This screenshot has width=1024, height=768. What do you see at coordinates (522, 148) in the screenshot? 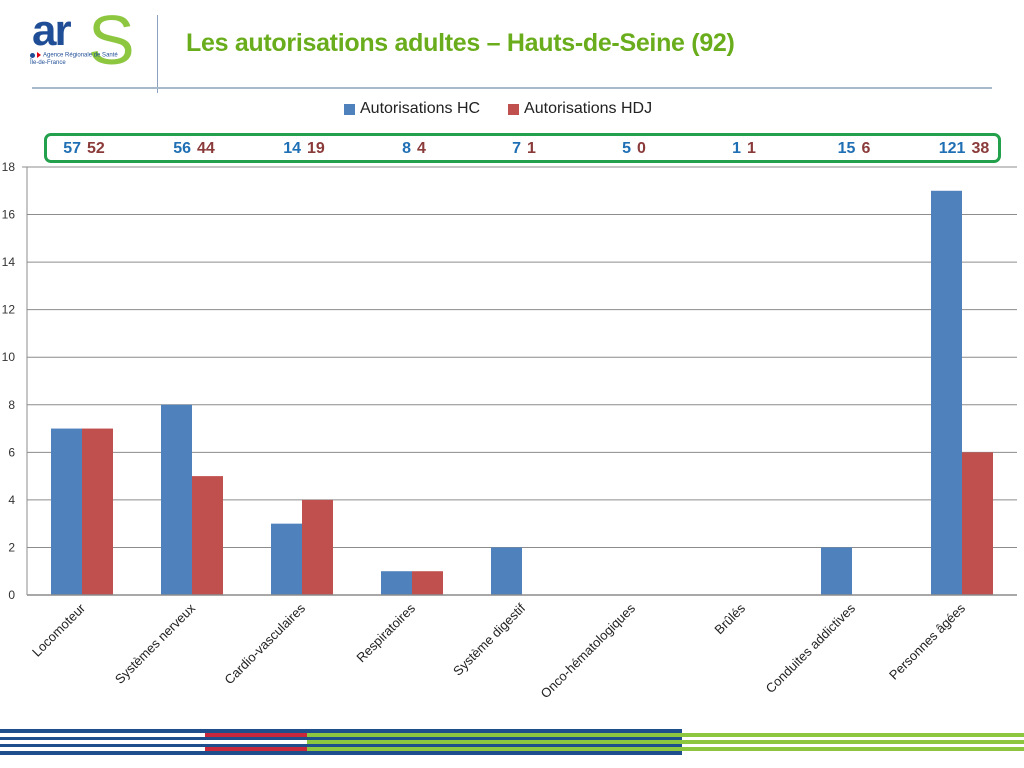
I see `totals-box` at bounding box center [522, 148].